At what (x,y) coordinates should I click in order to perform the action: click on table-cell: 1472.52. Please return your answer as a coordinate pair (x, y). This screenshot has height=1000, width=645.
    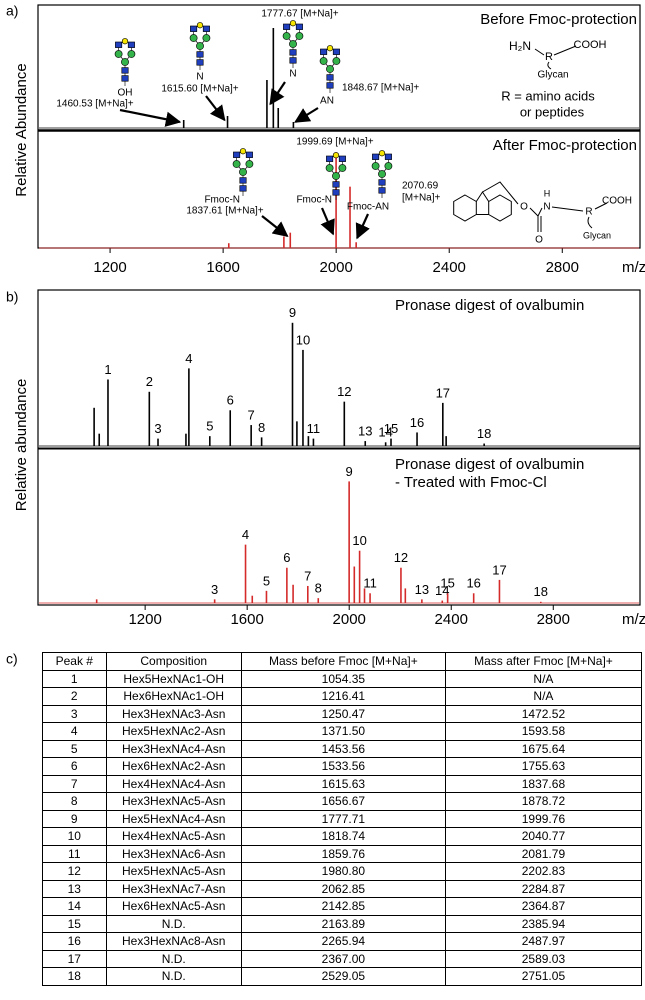
    Looking at the image, I should click on (543, 713).